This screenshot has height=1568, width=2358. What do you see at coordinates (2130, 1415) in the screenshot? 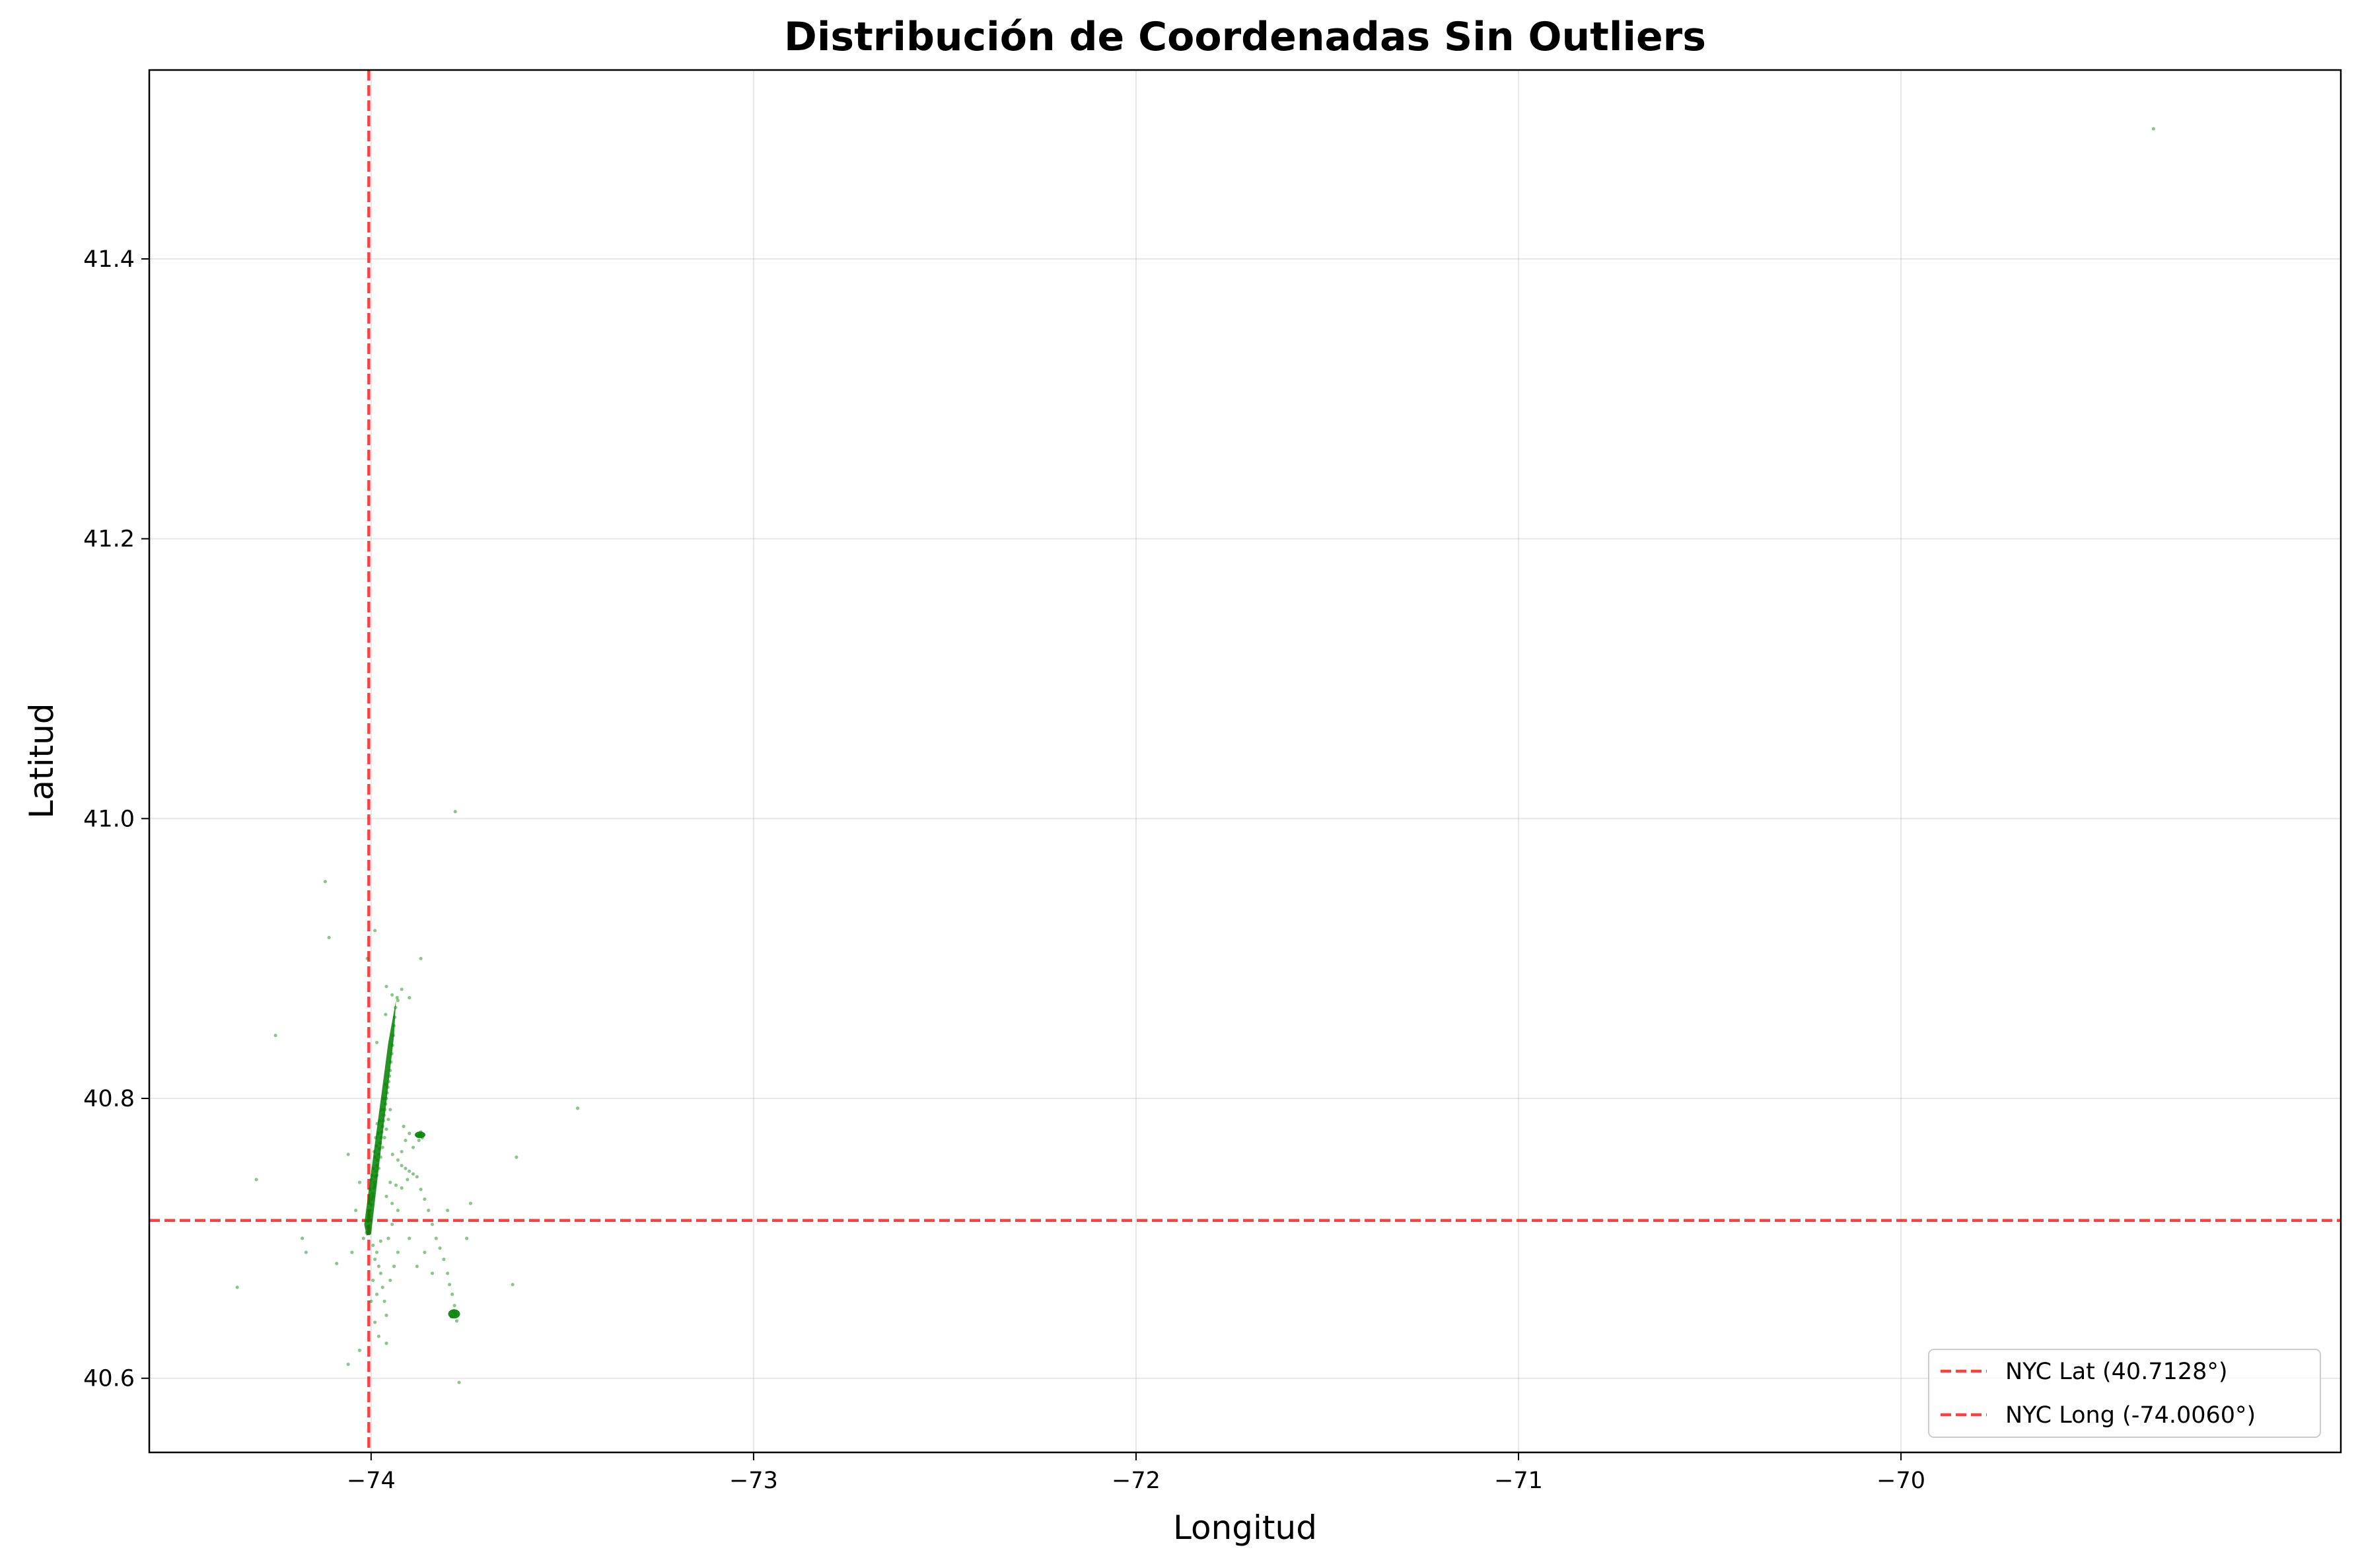
I see `legend-label-long: NYC Long (-74.0060°)` at bounding box center [2130, 1415].